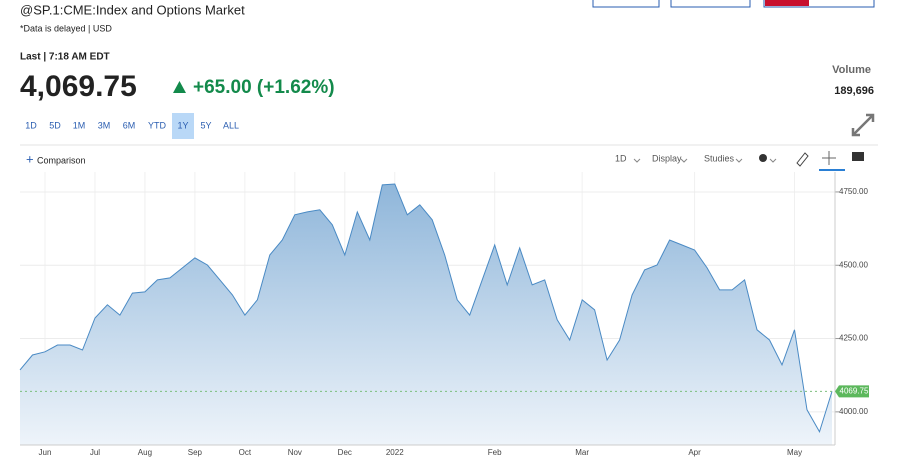  What do you see at coordinates (582, 452) in the screenshot?
I see `x-tick-label: Mar` at bounding box center [582, 452].